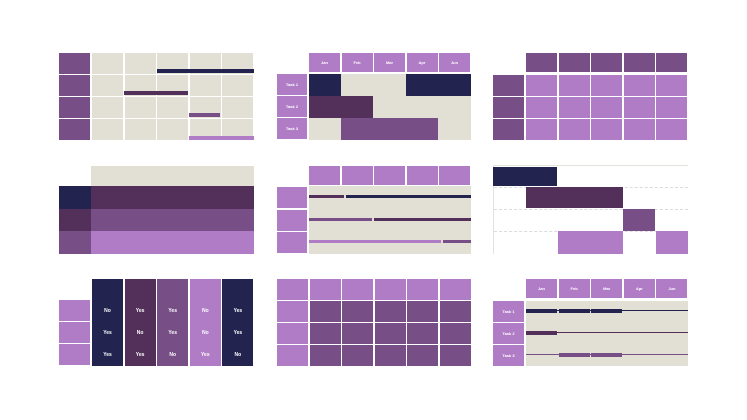 This screenshot has height=420, width=747. Describe the element at coordinates (172, 176) in the screenshot. I see `header-band` at that location.